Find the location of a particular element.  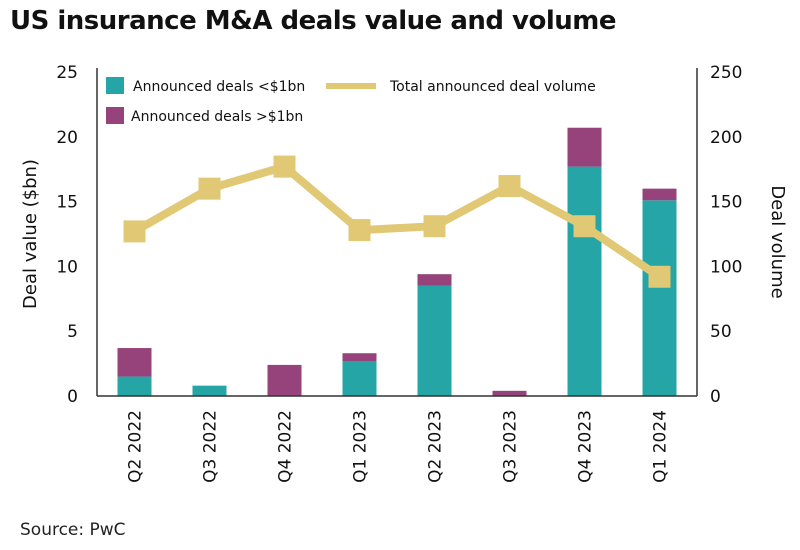

x-tick-label: Q4 2023 is located at coordinates (586, 446).